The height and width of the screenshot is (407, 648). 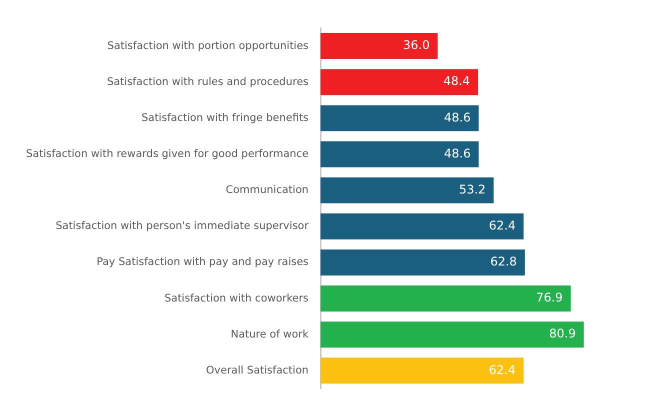 What do you see at coordinates (257, 370) in the screenshot?
I see `y-tick-label: Overall Satisfaction` at bounding box center [257, 370].